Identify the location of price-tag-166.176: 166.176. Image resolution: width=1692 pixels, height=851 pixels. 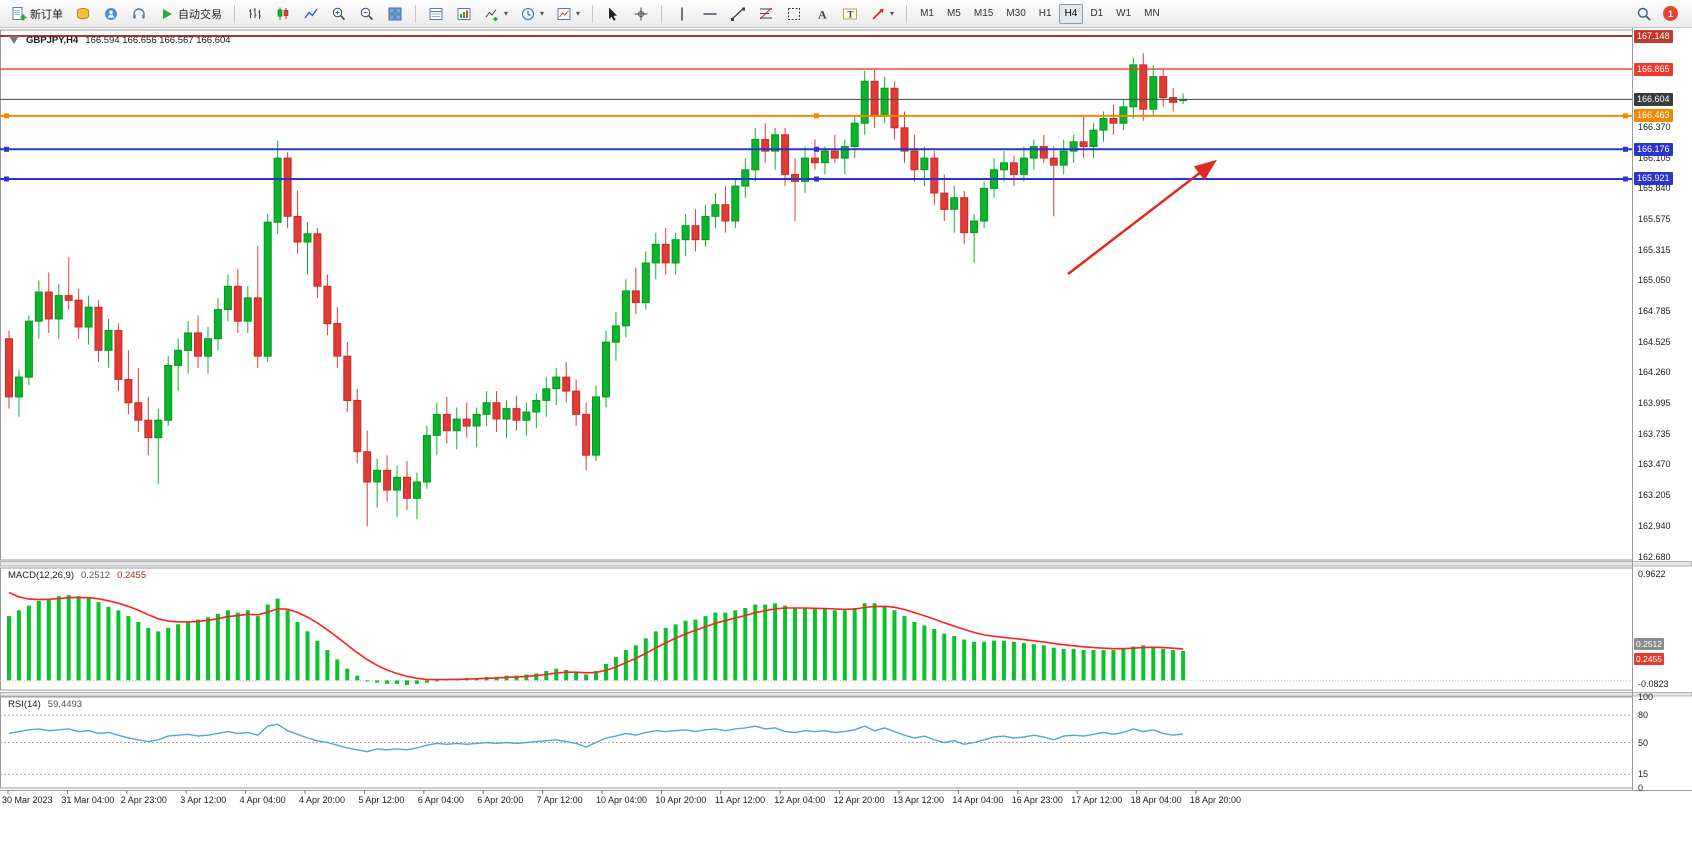
(1653, 149).